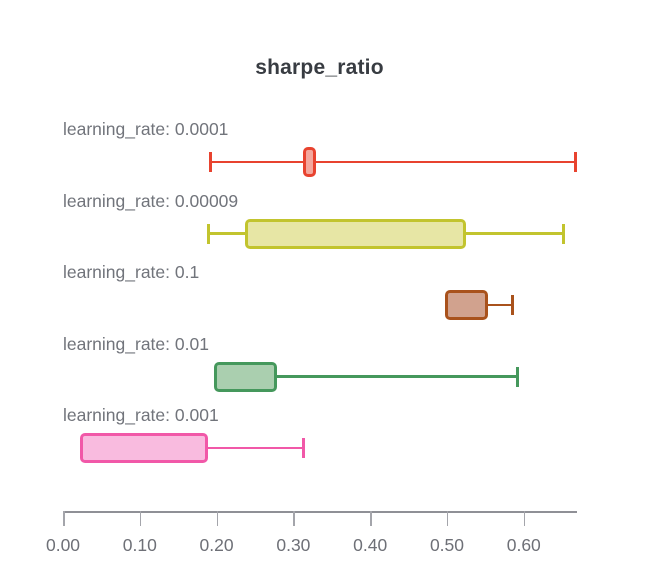 This screenshot has width=659, height=579. Describe the element at coordinates (141, 415) in the screenshot. I see `row-label: learning_rate: 0.001` at that location.